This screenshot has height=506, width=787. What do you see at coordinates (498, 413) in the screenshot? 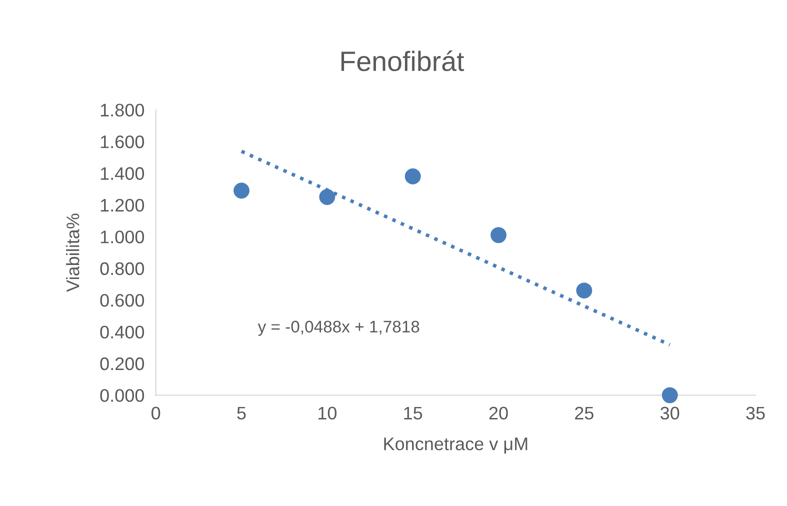
I see `x-tick-label: 20` at bounding box center [498, 413].